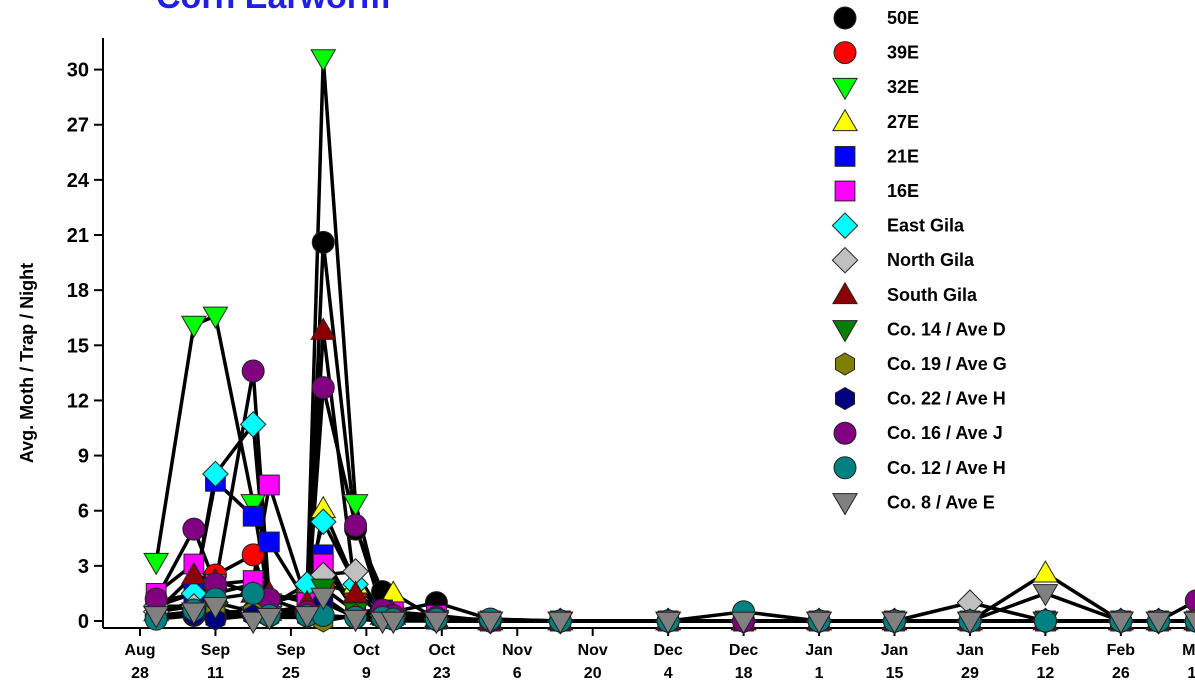 This screenshot has height=693, width=1195. Describe the element at coordinates (941, 502) in the screenshot. I see `legend-label: Co. 8 / Ave E` at that location.